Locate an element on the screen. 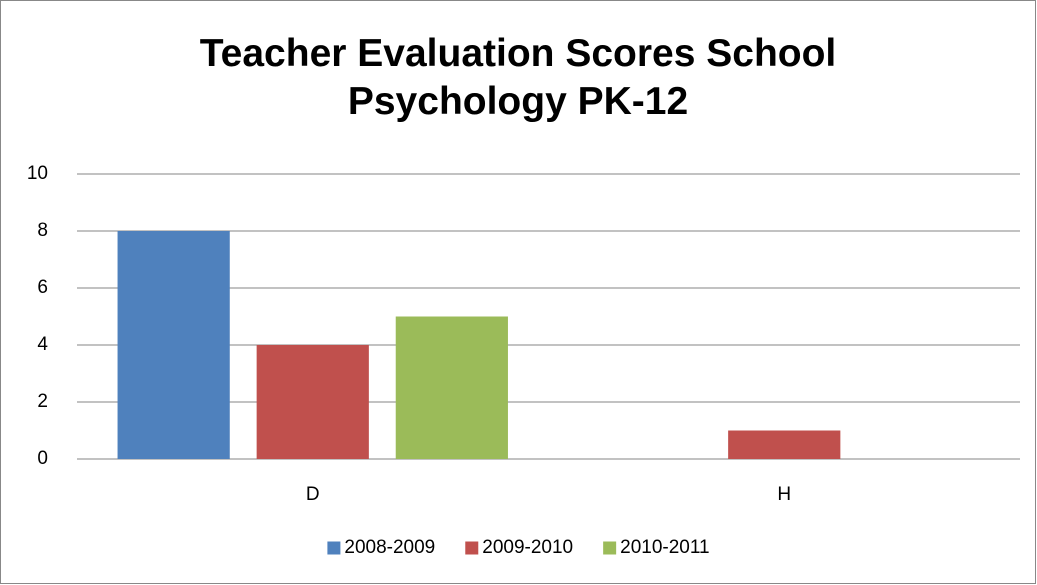 The width and height of the screenshot is (1037, 585). y-tick-label: 2 is located at coordinates (42, 401).